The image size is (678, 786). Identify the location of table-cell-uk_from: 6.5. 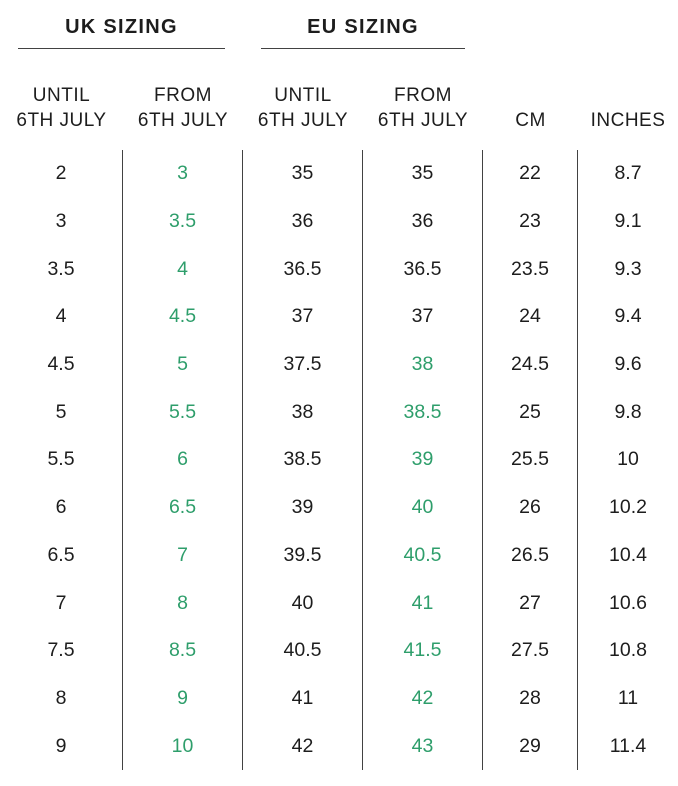
(183, 507).